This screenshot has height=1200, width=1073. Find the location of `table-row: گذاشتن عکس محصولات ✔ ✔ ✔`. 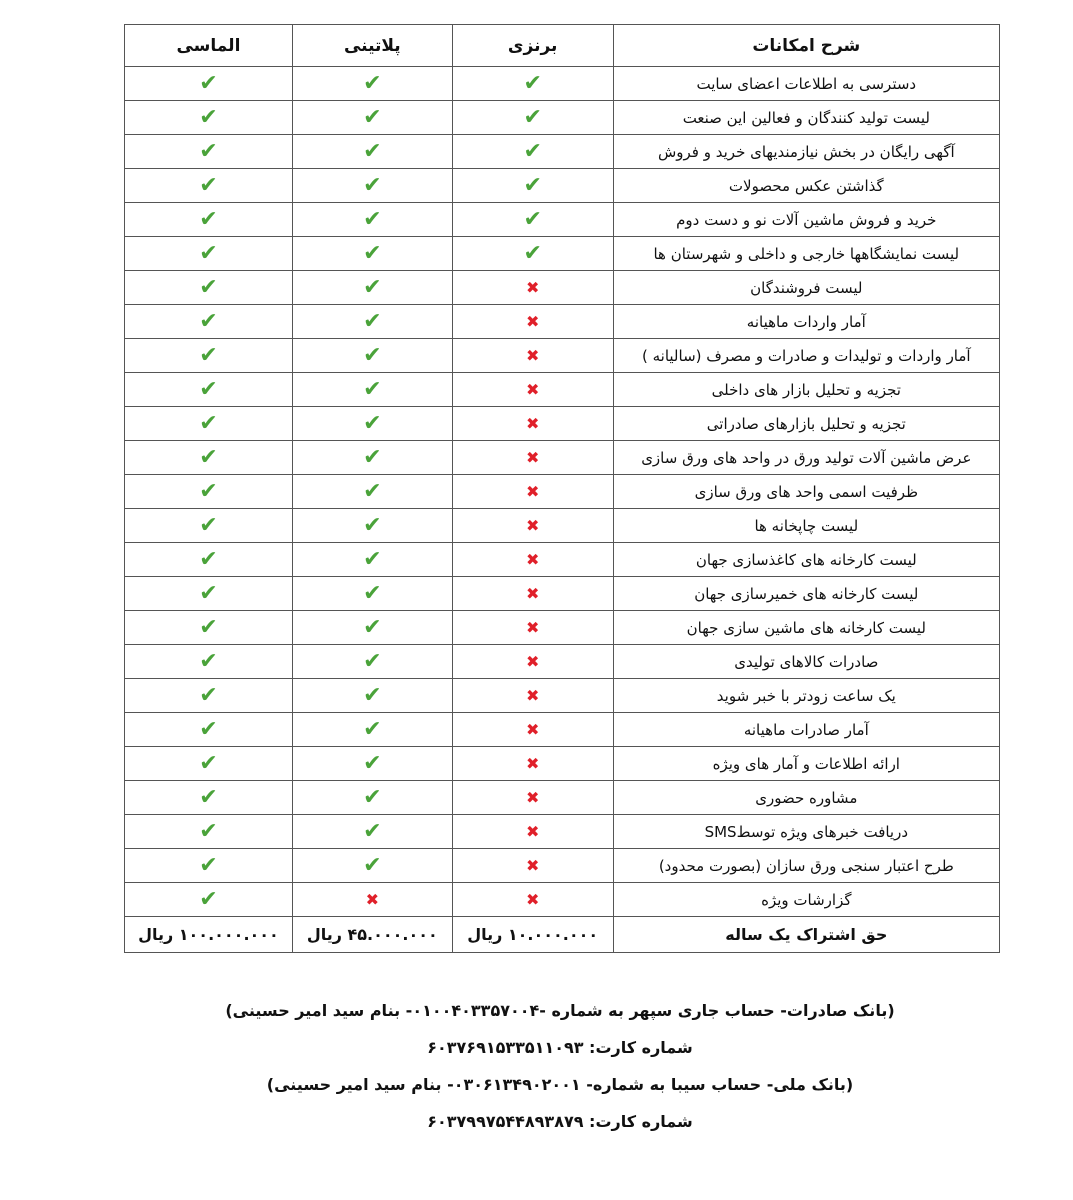

table-row: گذاشتن عکس محصولات ✔ ✔ ✔ is located at coordinates (562, 185).